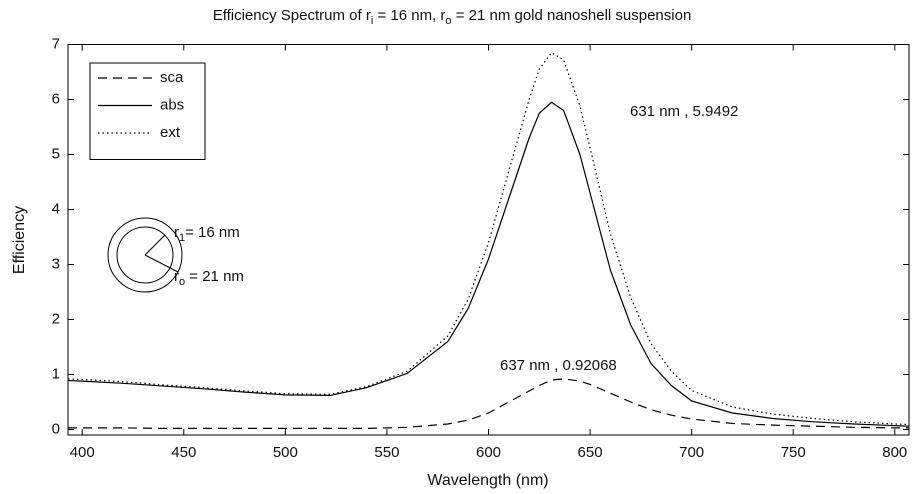 This screenshot has height=494, width=917. What do you see at coordinates (386, 452) in the screenshot?
I see `x-tick-label: 550` at bounding box center [386, 452].